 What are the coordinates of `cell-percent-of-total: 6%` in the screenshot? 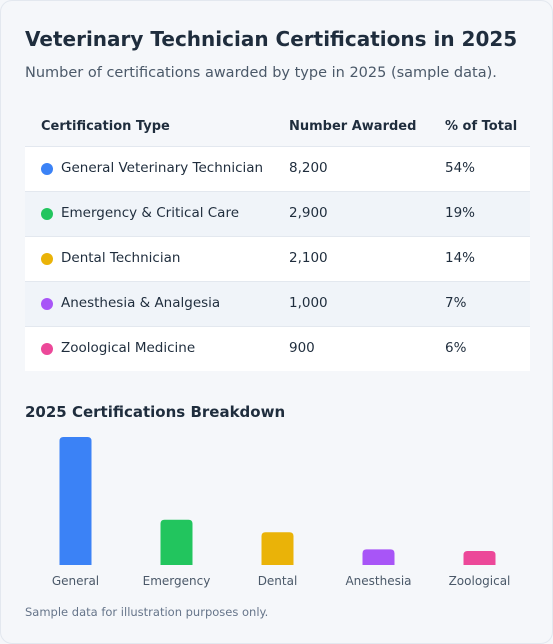 It's located at (456, 348).